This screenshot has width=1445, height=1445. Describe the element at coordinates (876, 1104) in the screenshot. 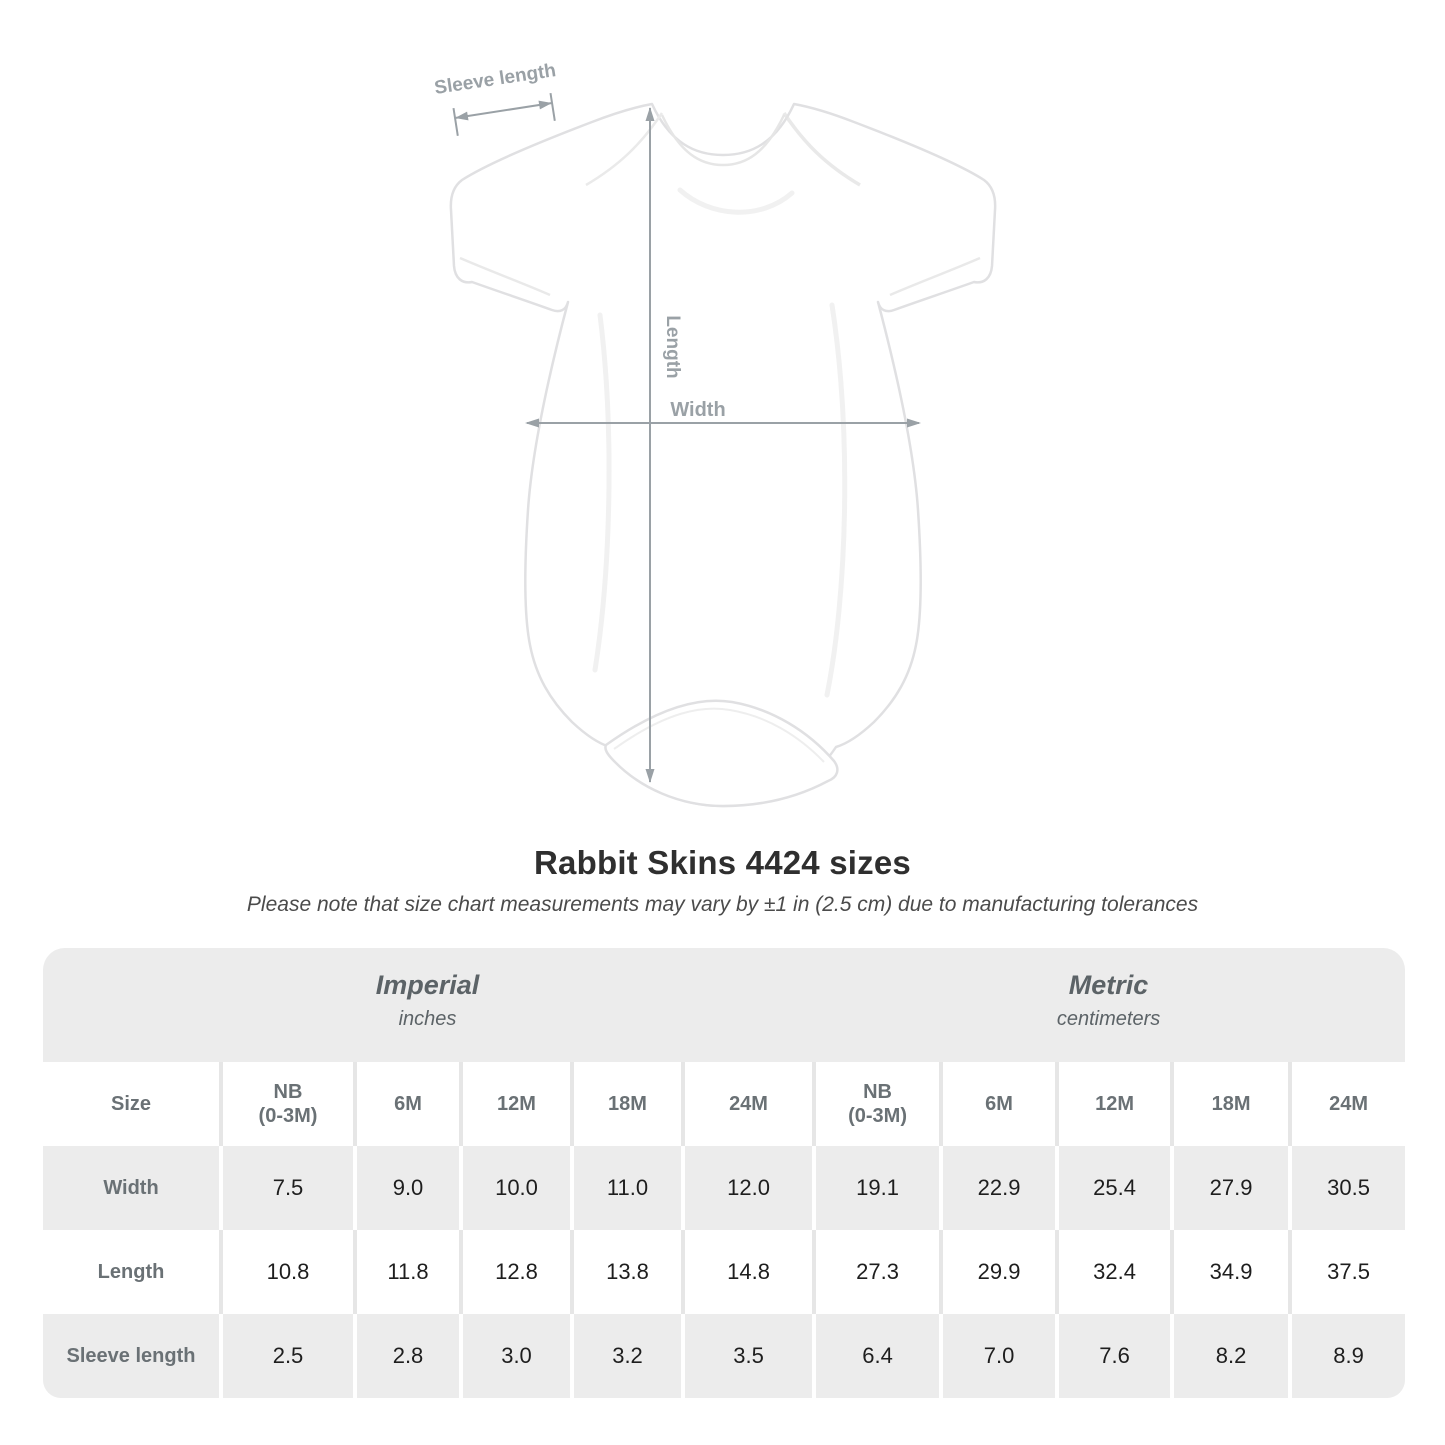

I see `column-header-metric-nb: NB (0-3M)` at that location.